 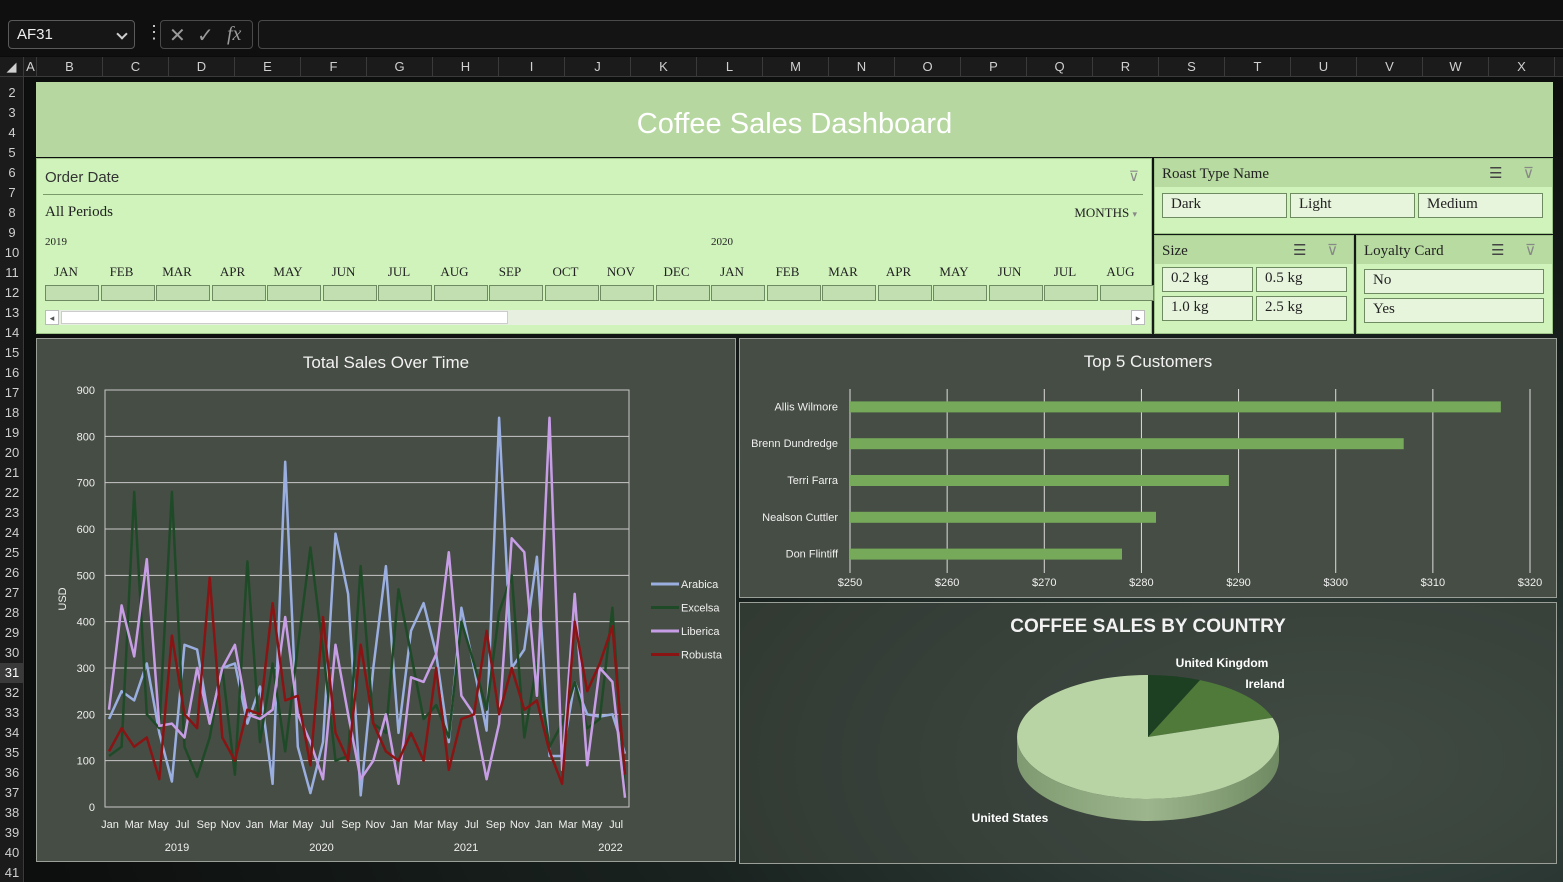 What do you see at coordinates (12, 572) in the screenshot?
I see `row-header-26: 26` at bounding box center [12, 572].